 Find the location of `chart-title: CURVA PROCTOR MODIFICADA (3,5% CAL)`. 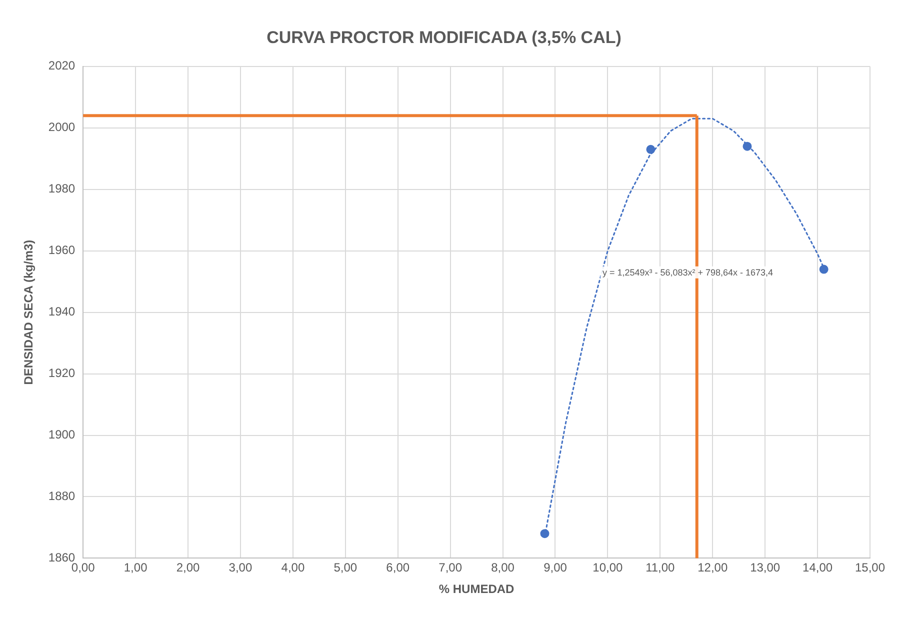

chart-title: CURVA PROCTOR MODIFICADA (3,5% CAL) is located at coordinates (444, 37).